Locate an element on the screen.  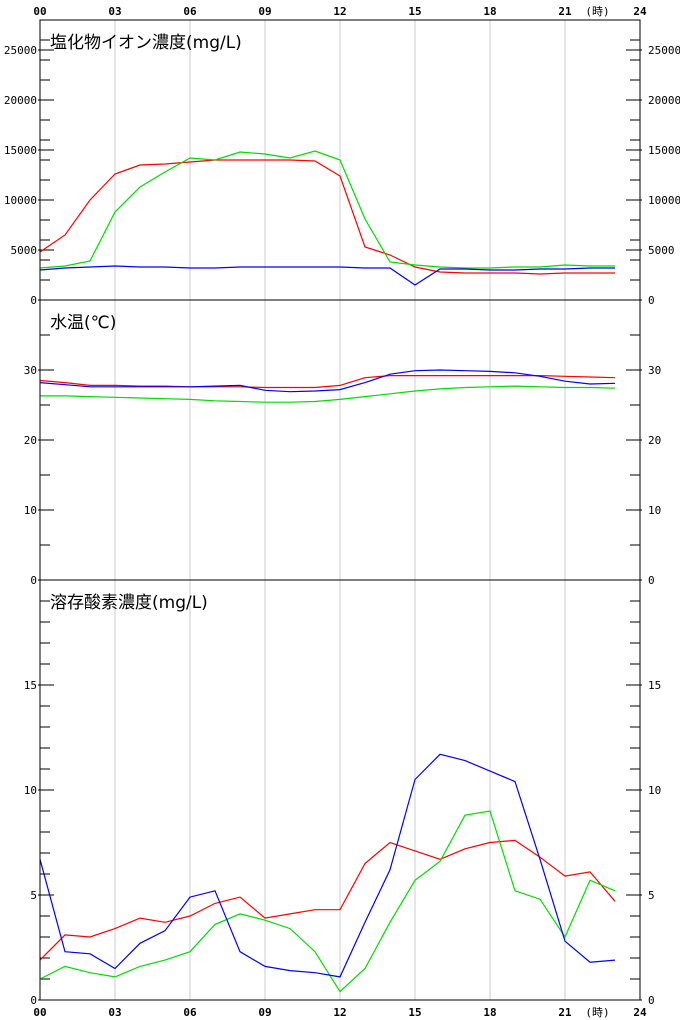
x-tick-label-top: 24 is located at coordinates (640, 11).